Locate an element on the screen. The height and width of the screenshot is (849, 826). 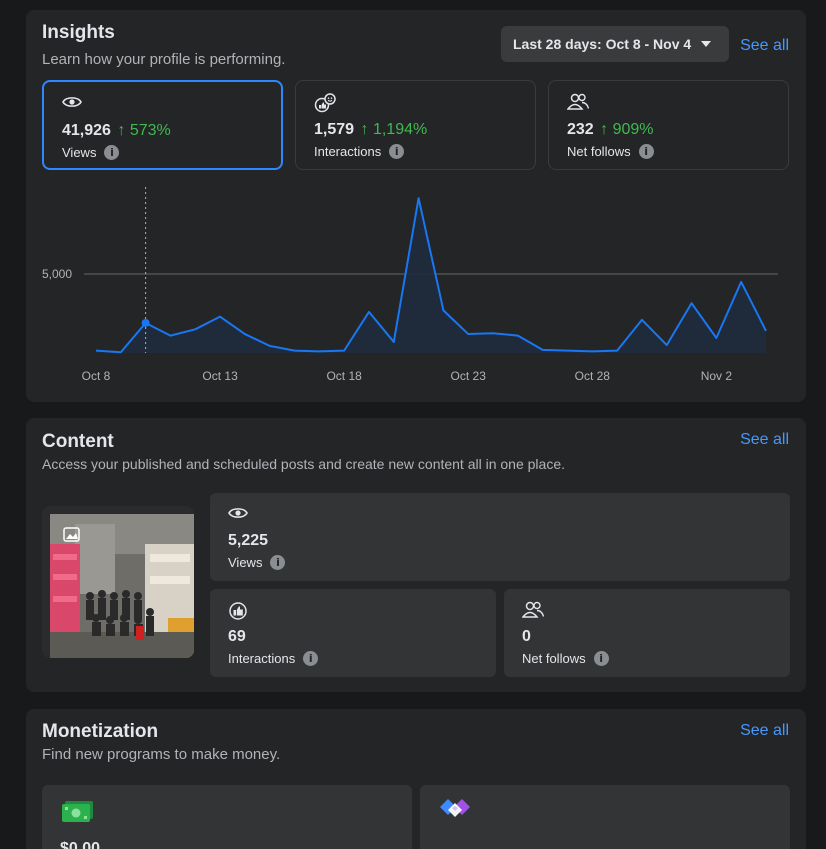
partnership-icon is located at coordinates (455, 808).